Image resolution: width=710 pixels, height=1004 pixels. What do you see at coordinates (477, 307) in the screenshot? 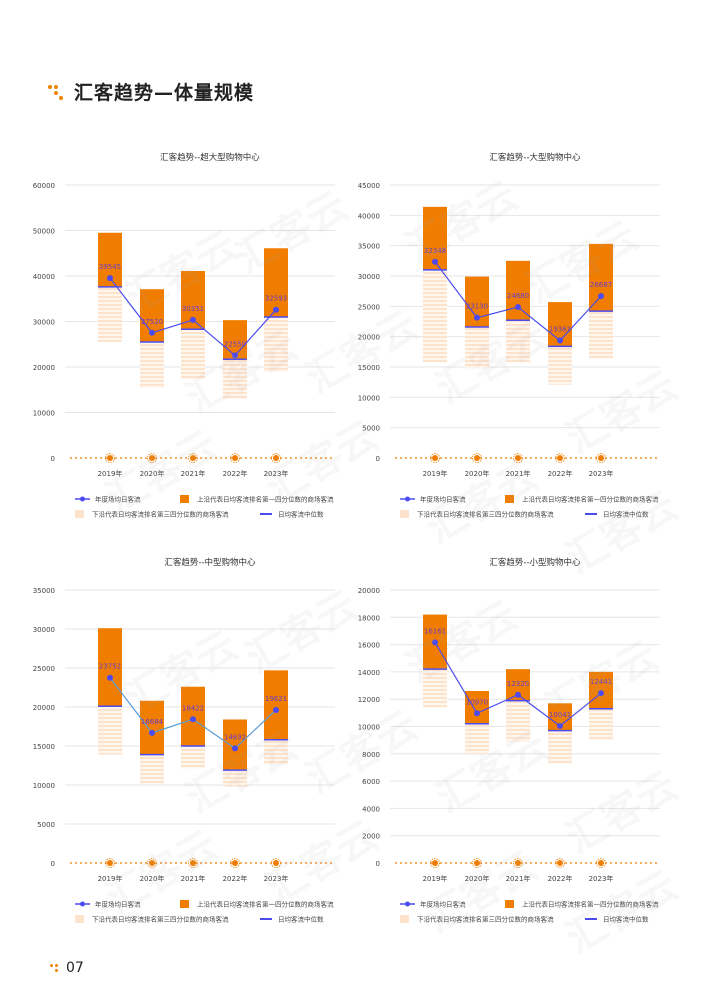
I see `data-label: 23130` at bounding box center [477, 307].